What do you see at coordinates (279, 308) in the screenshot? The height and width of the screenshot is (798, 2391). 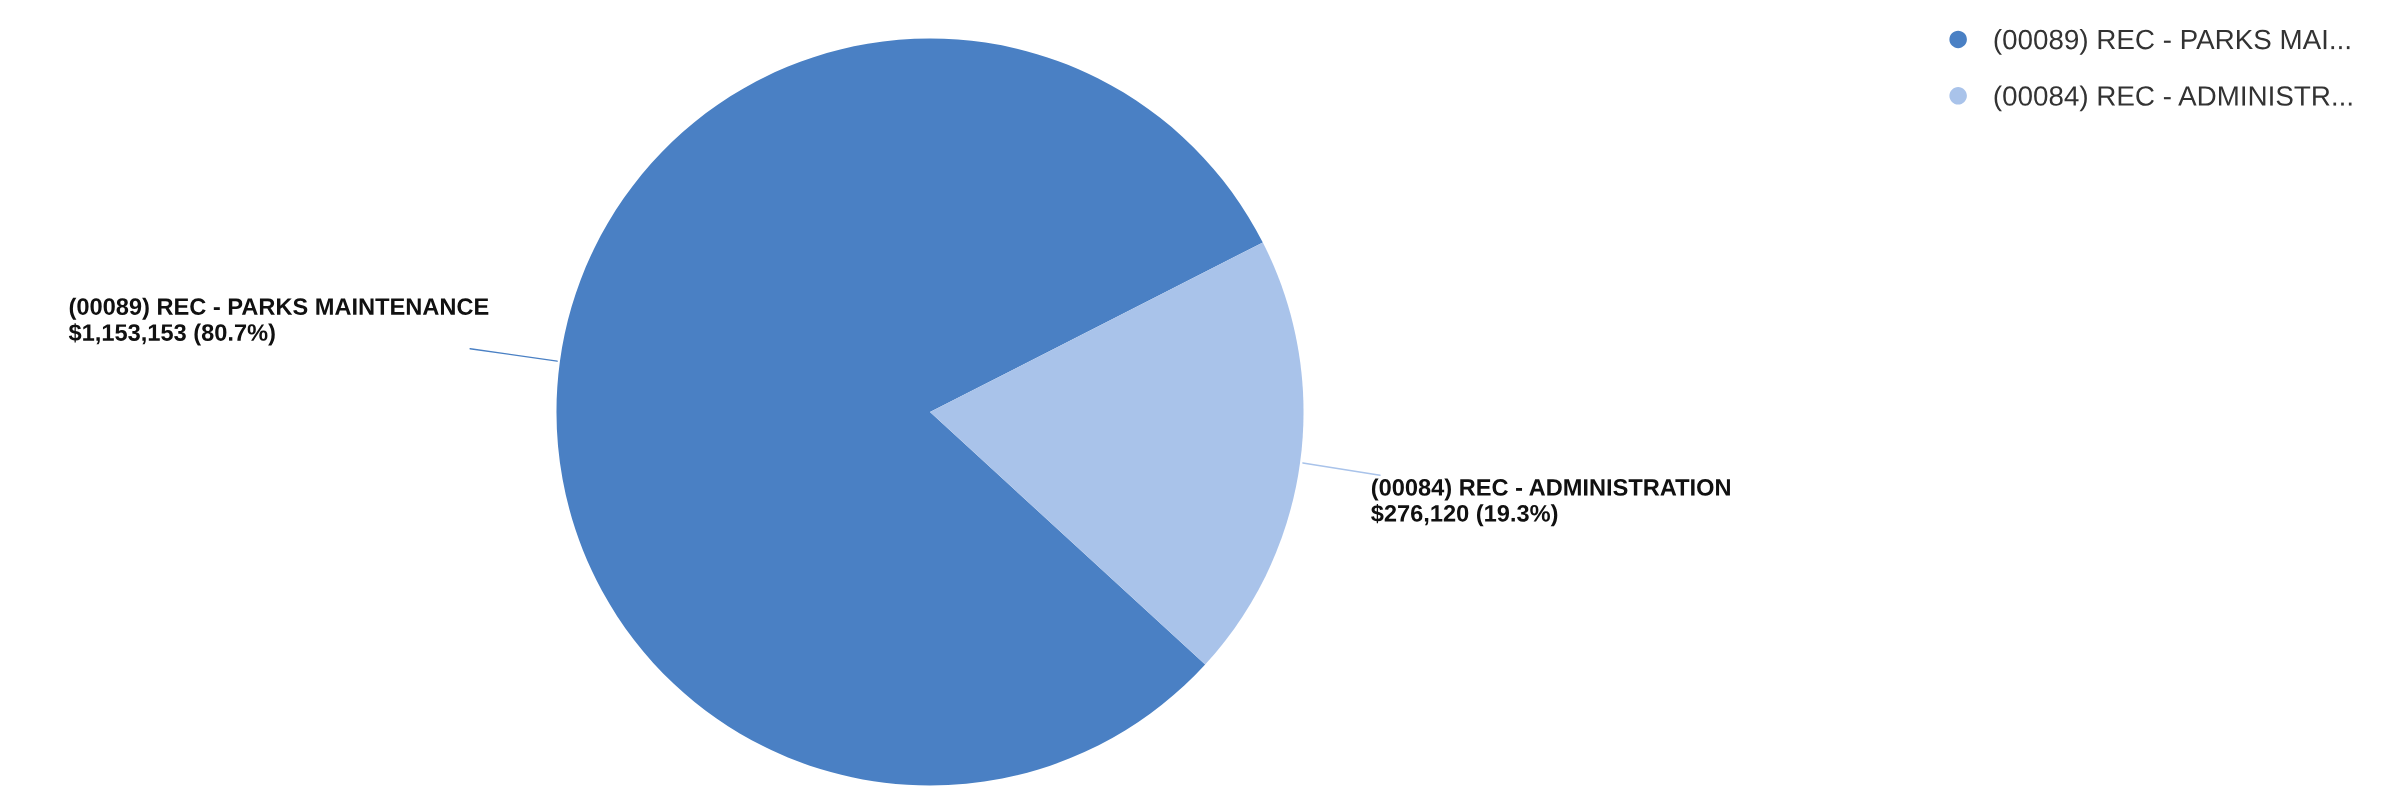 I see `slice-label: (00089) REC - PARKS MAINTENANCE` at bounding box center [279, 308].